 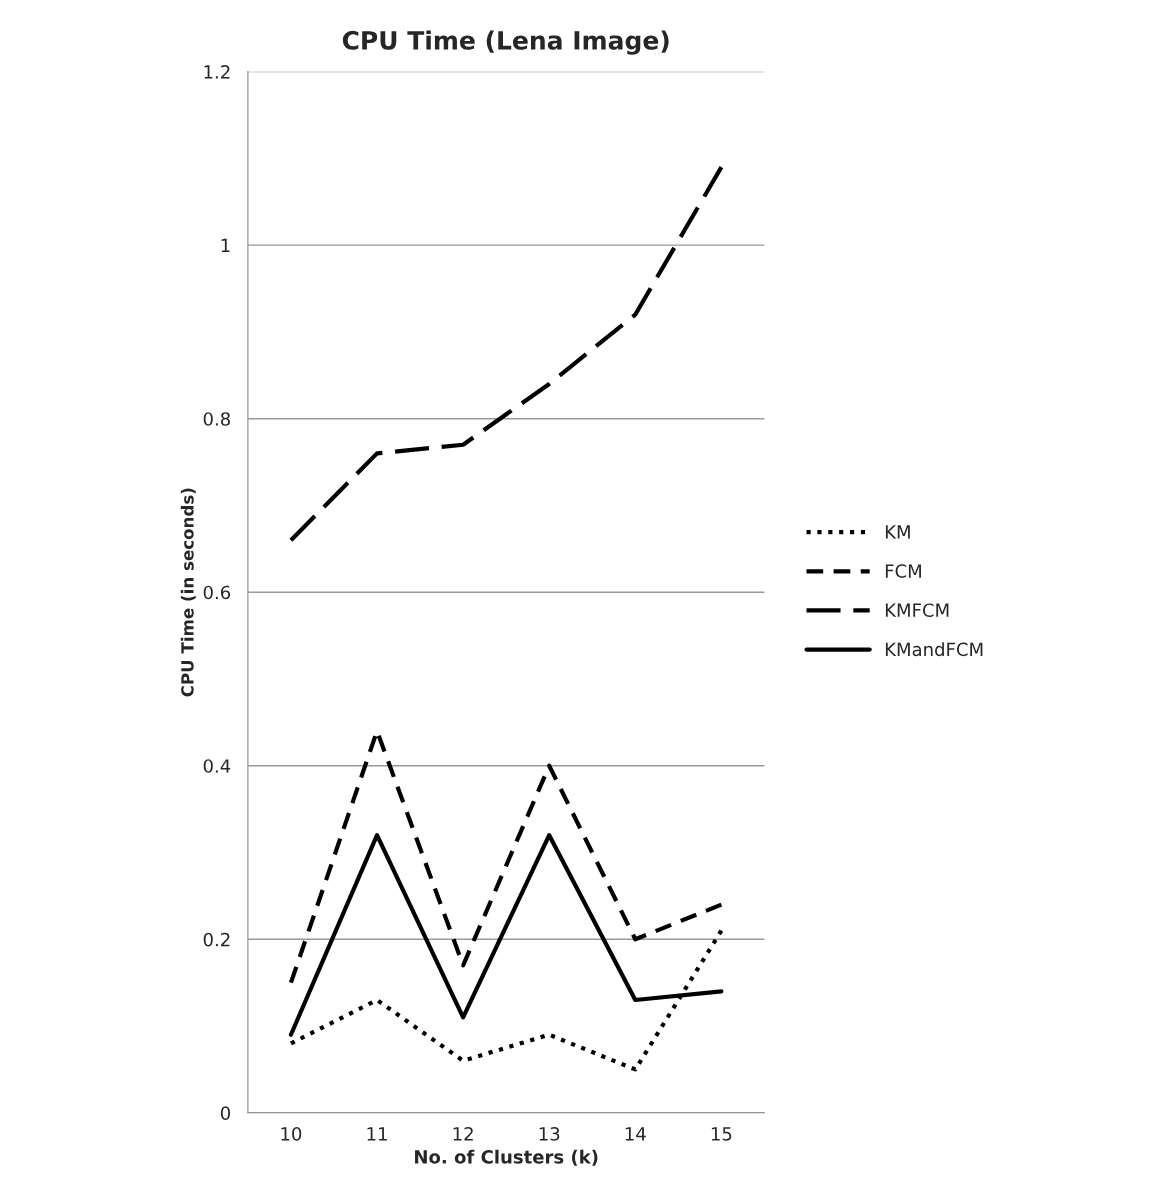 What do you see at coordinates (225, 245) in the screenshot?
I see `y-tick-label: 1` at bounding box center [225, 245].